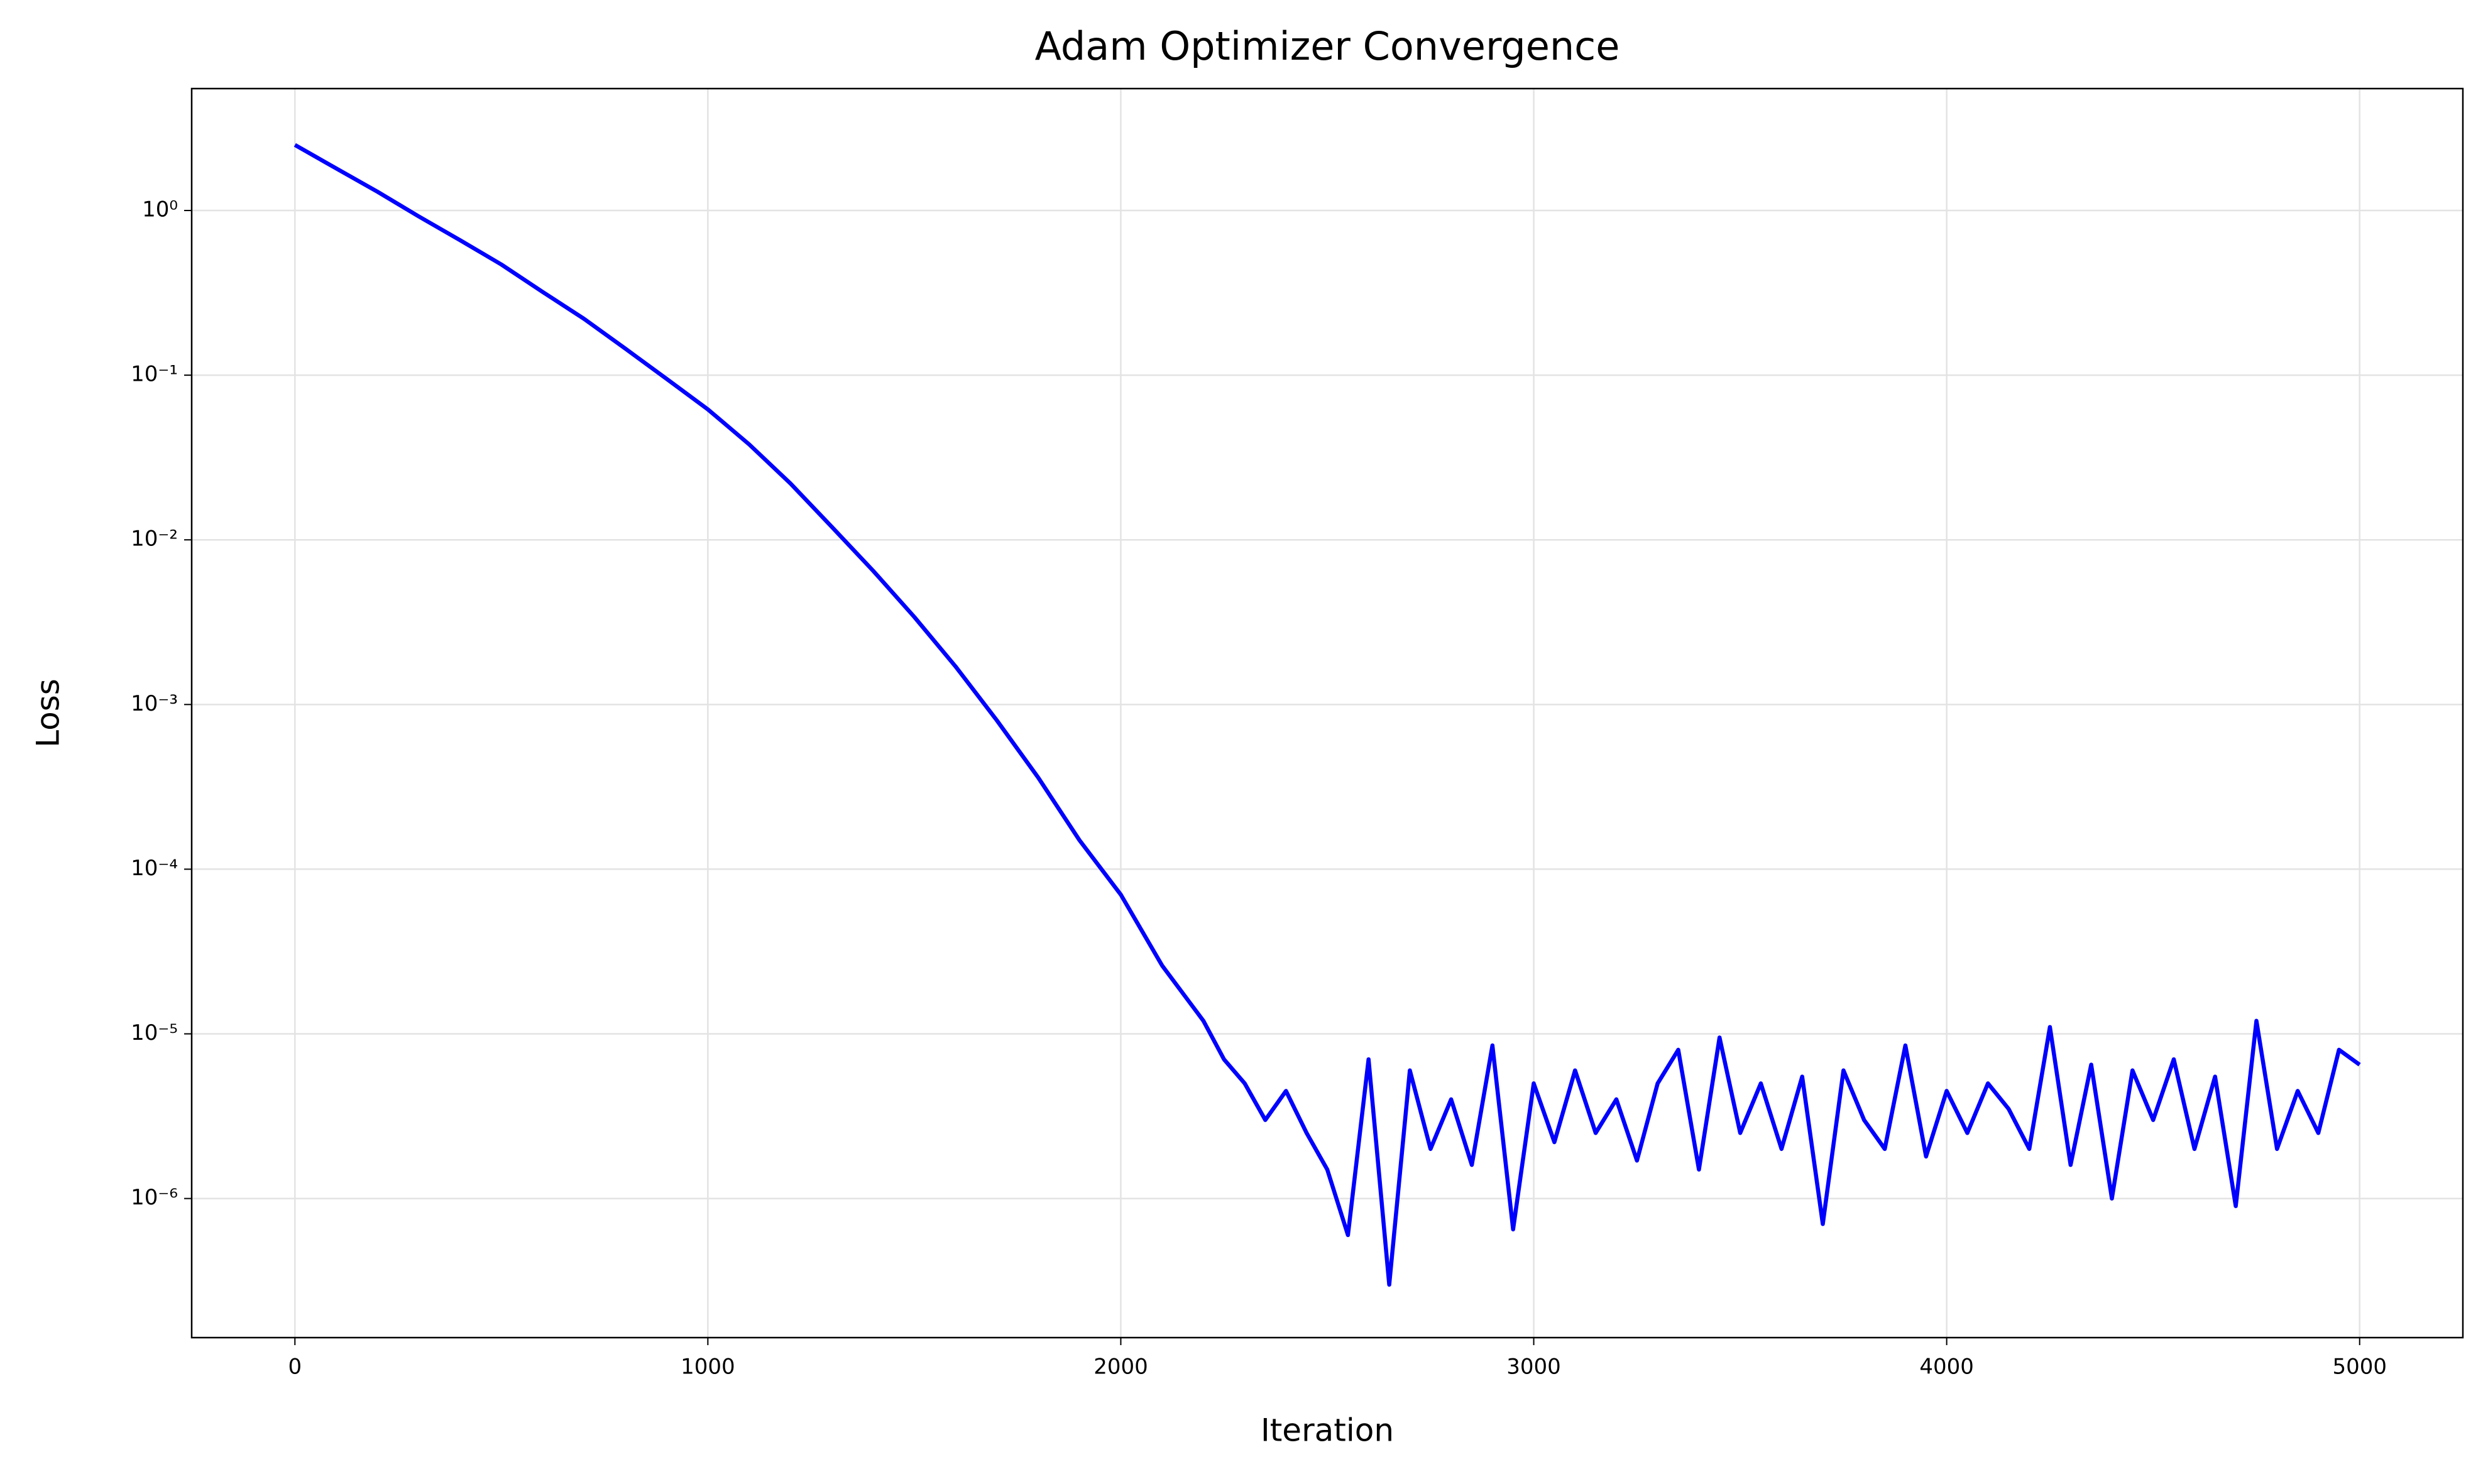 This screenshot has width=2488, height=1484. What do you see at coordinates (154, 539) in the screenshot?
I see `y-tick-label: 10⁻²` at bounding box center [154, 539].